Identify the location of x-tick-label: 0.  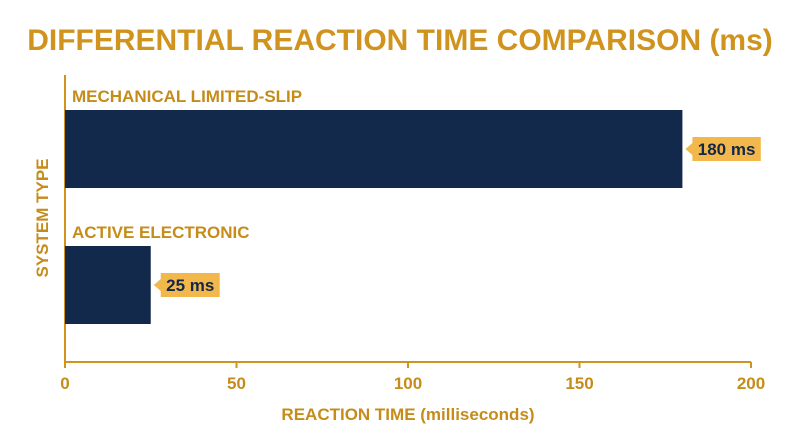
(64, 383).